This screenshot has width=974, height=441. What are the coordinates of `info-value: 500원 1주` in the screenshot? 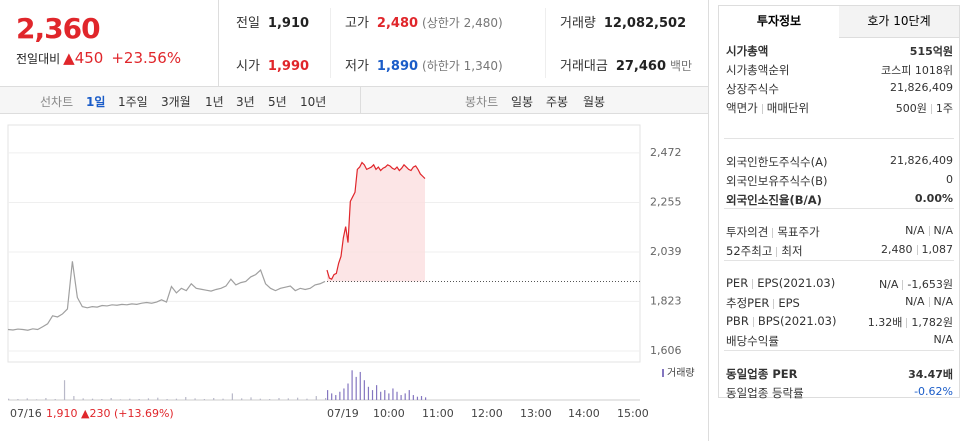 It's located at (924, 108).